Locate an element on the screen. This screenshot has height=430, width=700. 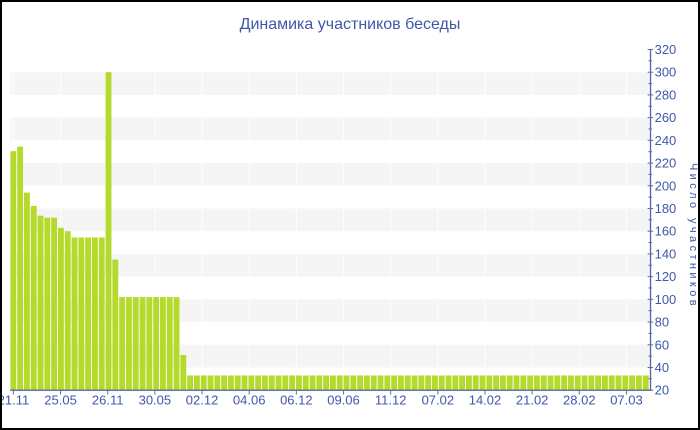
svg-text: Динамика участников беседы is located at coordinates (350, 24).